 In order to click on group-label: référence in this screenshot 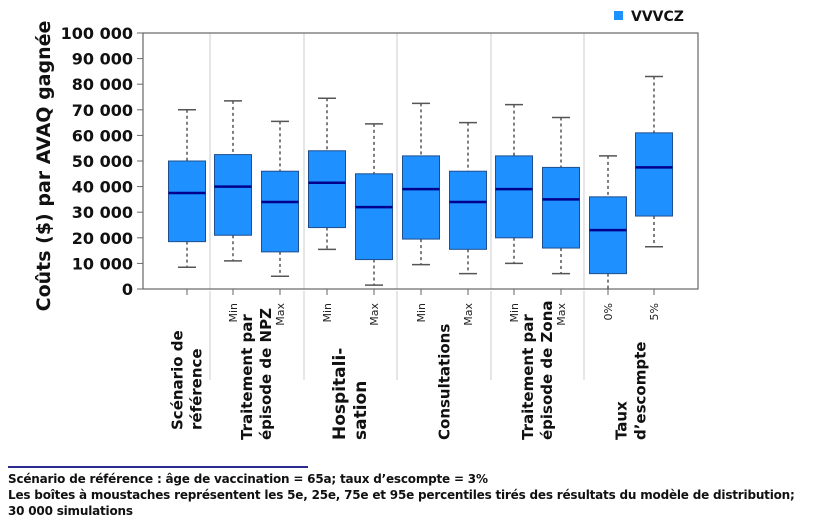, I will do `click(197, 389)`.